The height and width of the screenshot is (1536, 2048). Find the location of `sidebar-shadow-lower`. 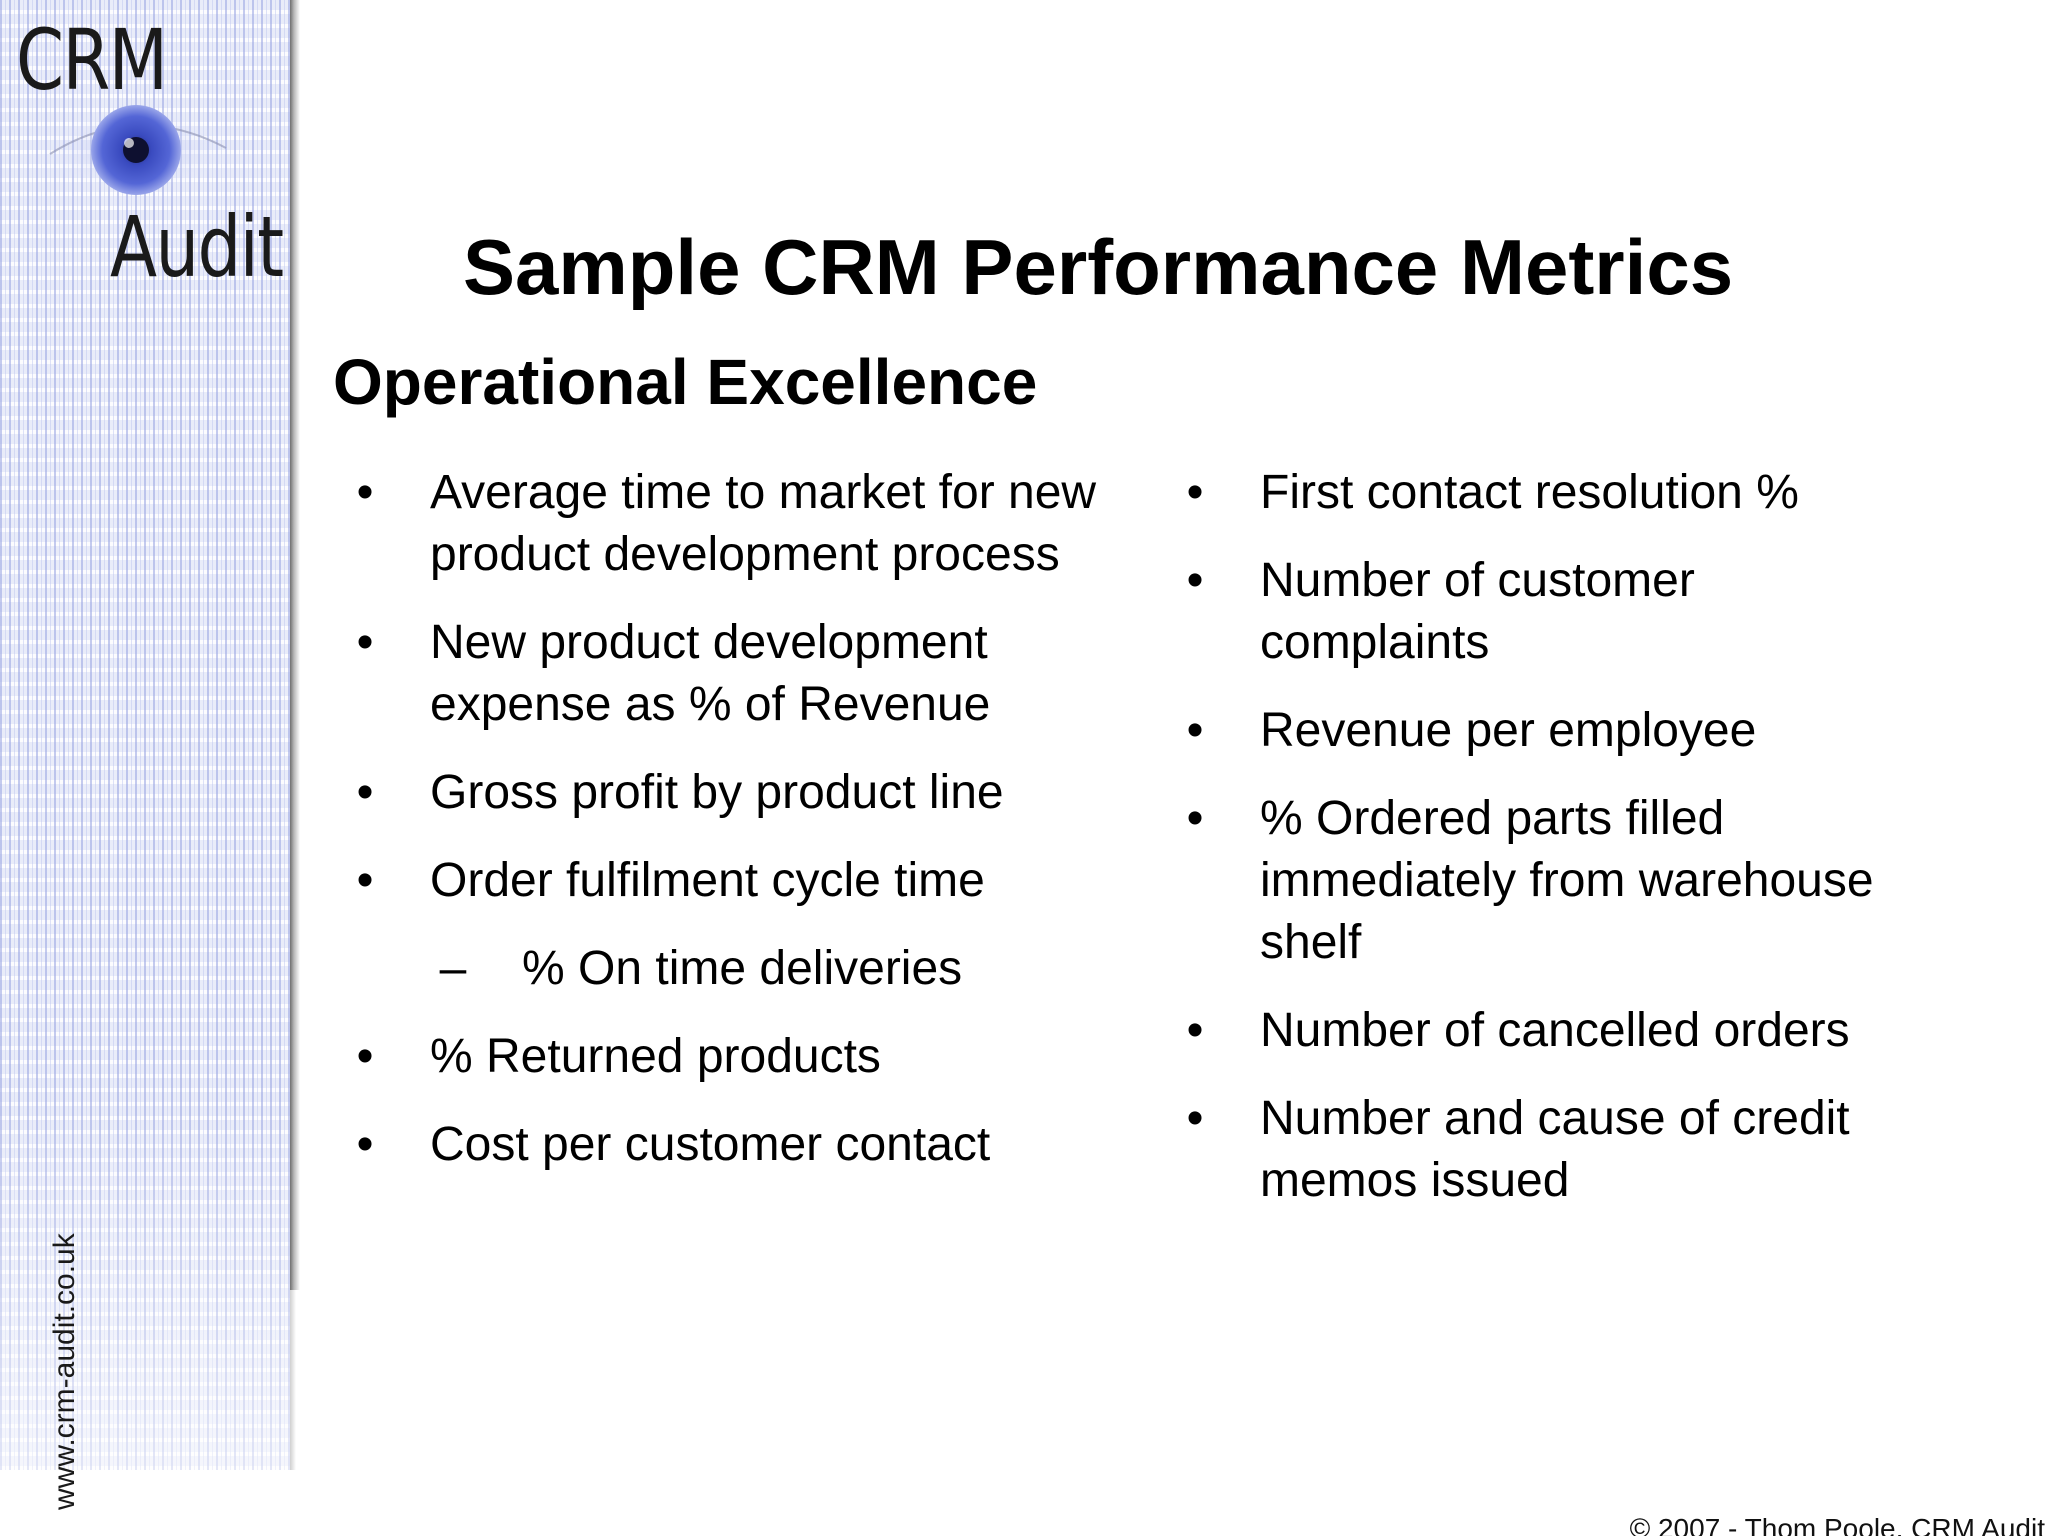

sidebar-shadow-lower is located at coordinates (293, 1380).